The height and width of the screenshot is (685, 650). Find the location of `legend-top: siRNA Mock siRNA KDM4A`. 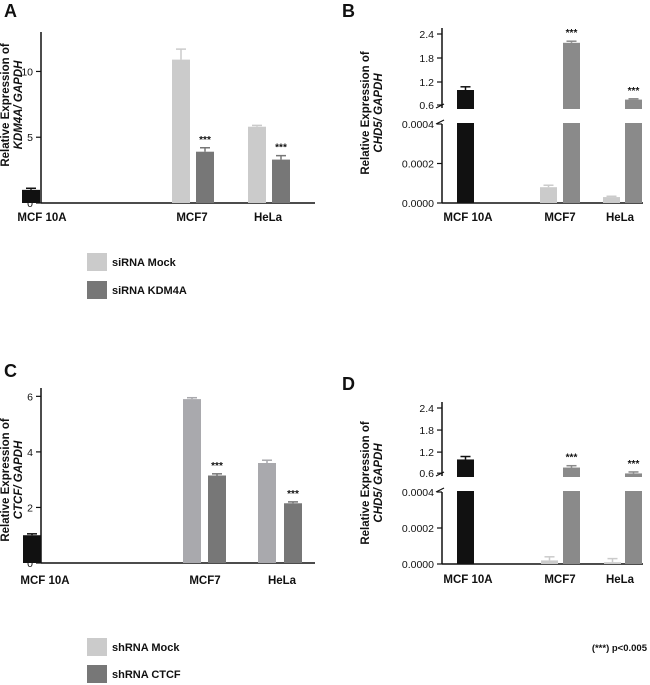

legend-top: siRNA Mock siRNA KDM4A is located at coordinates (137, 276).